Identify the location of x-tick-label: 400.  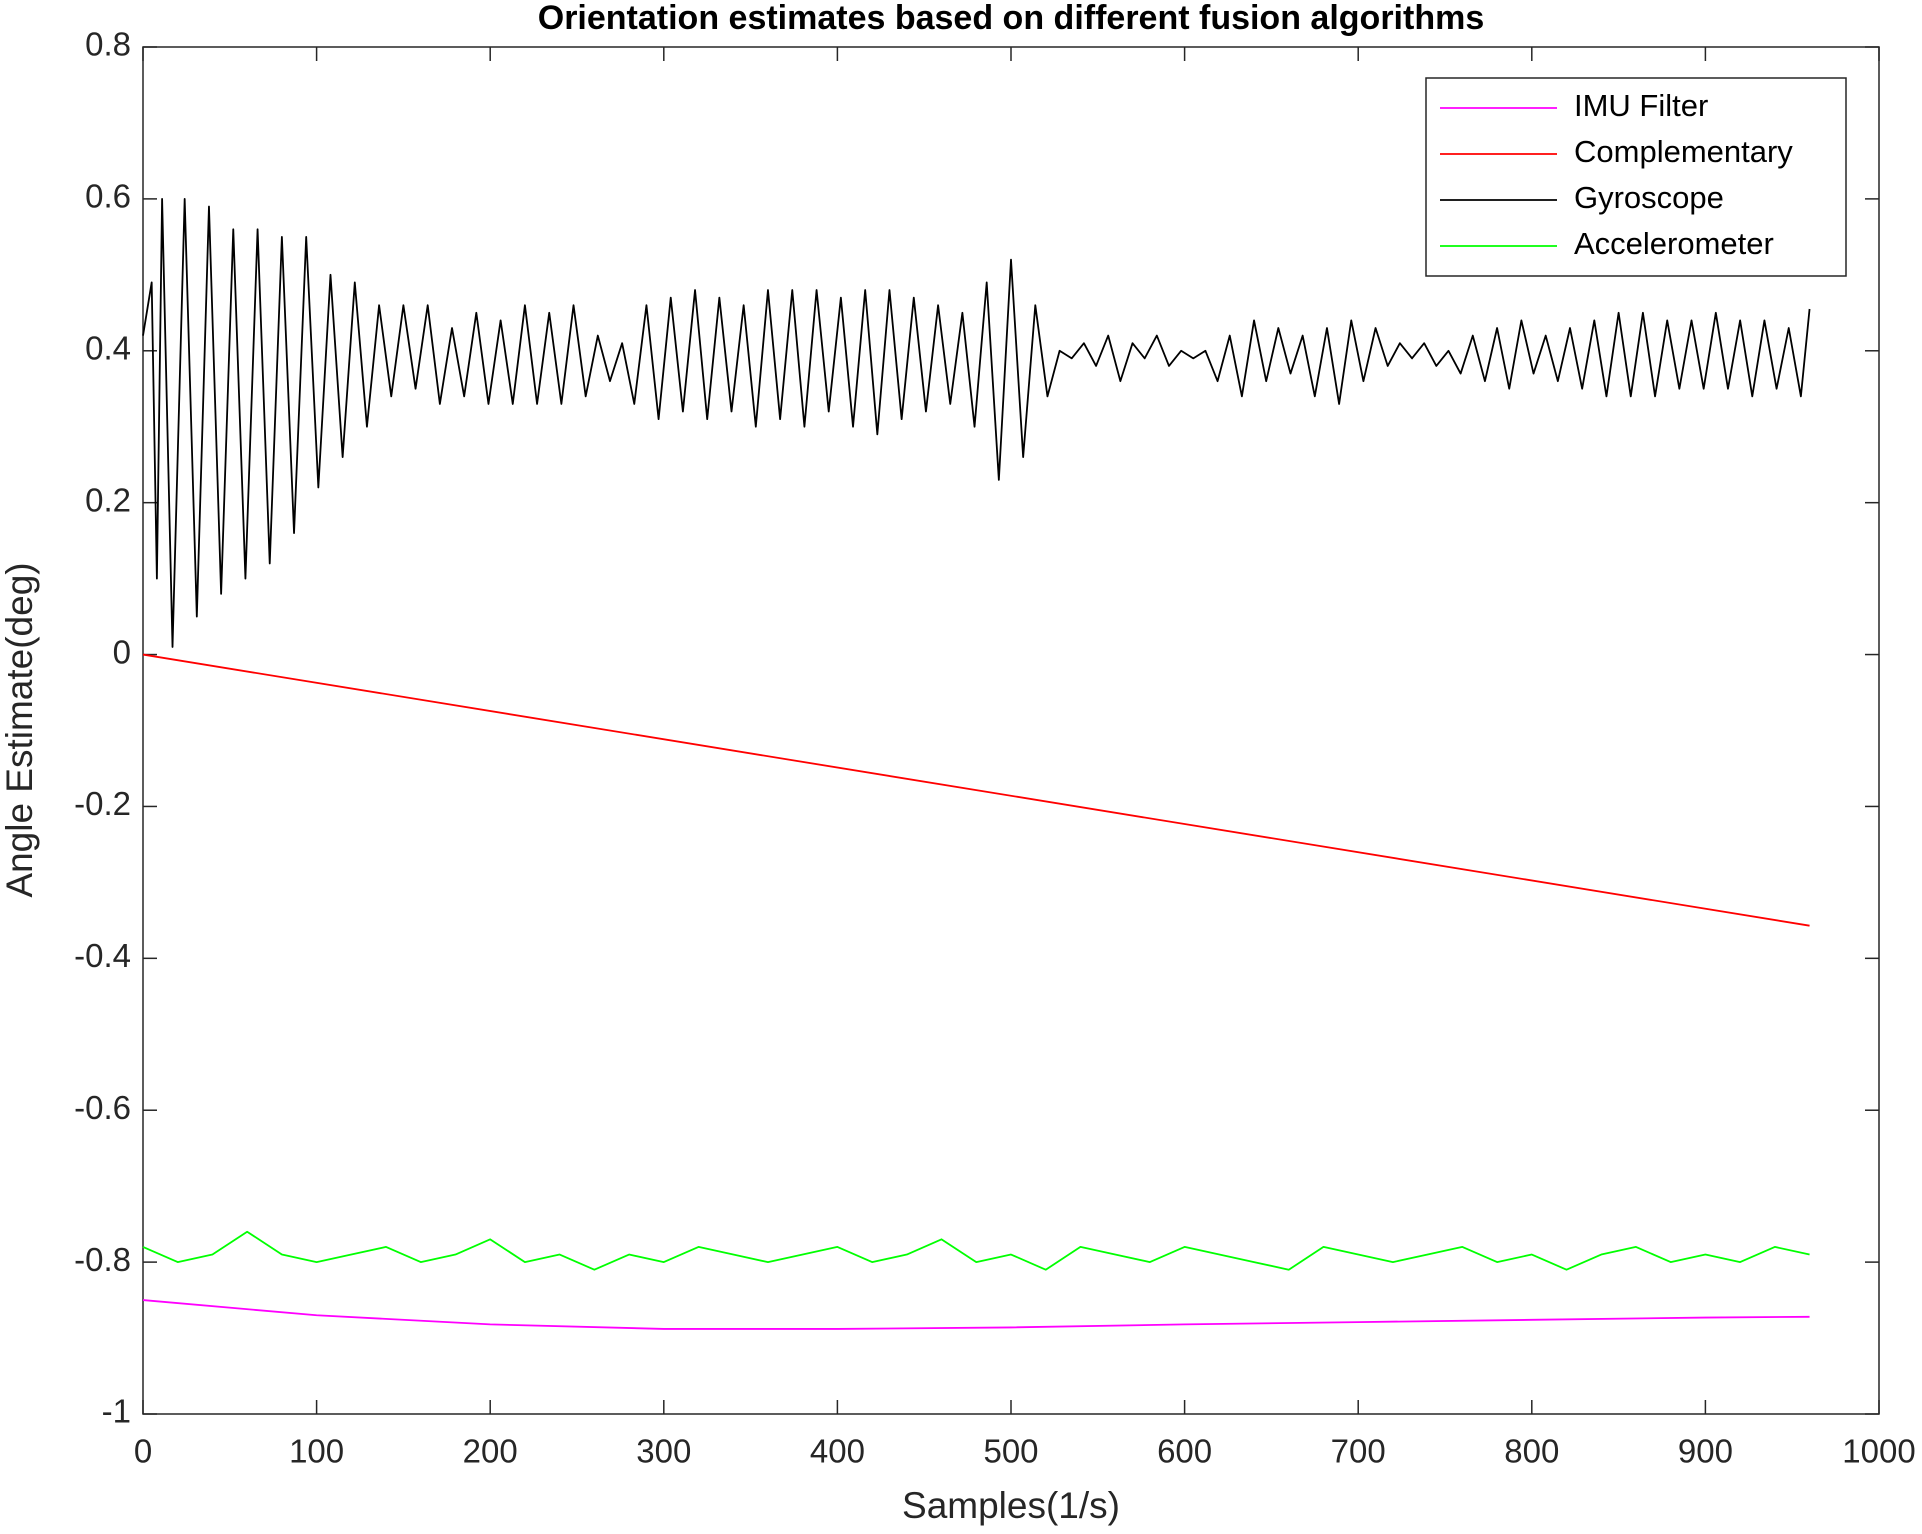
(837, 1451).